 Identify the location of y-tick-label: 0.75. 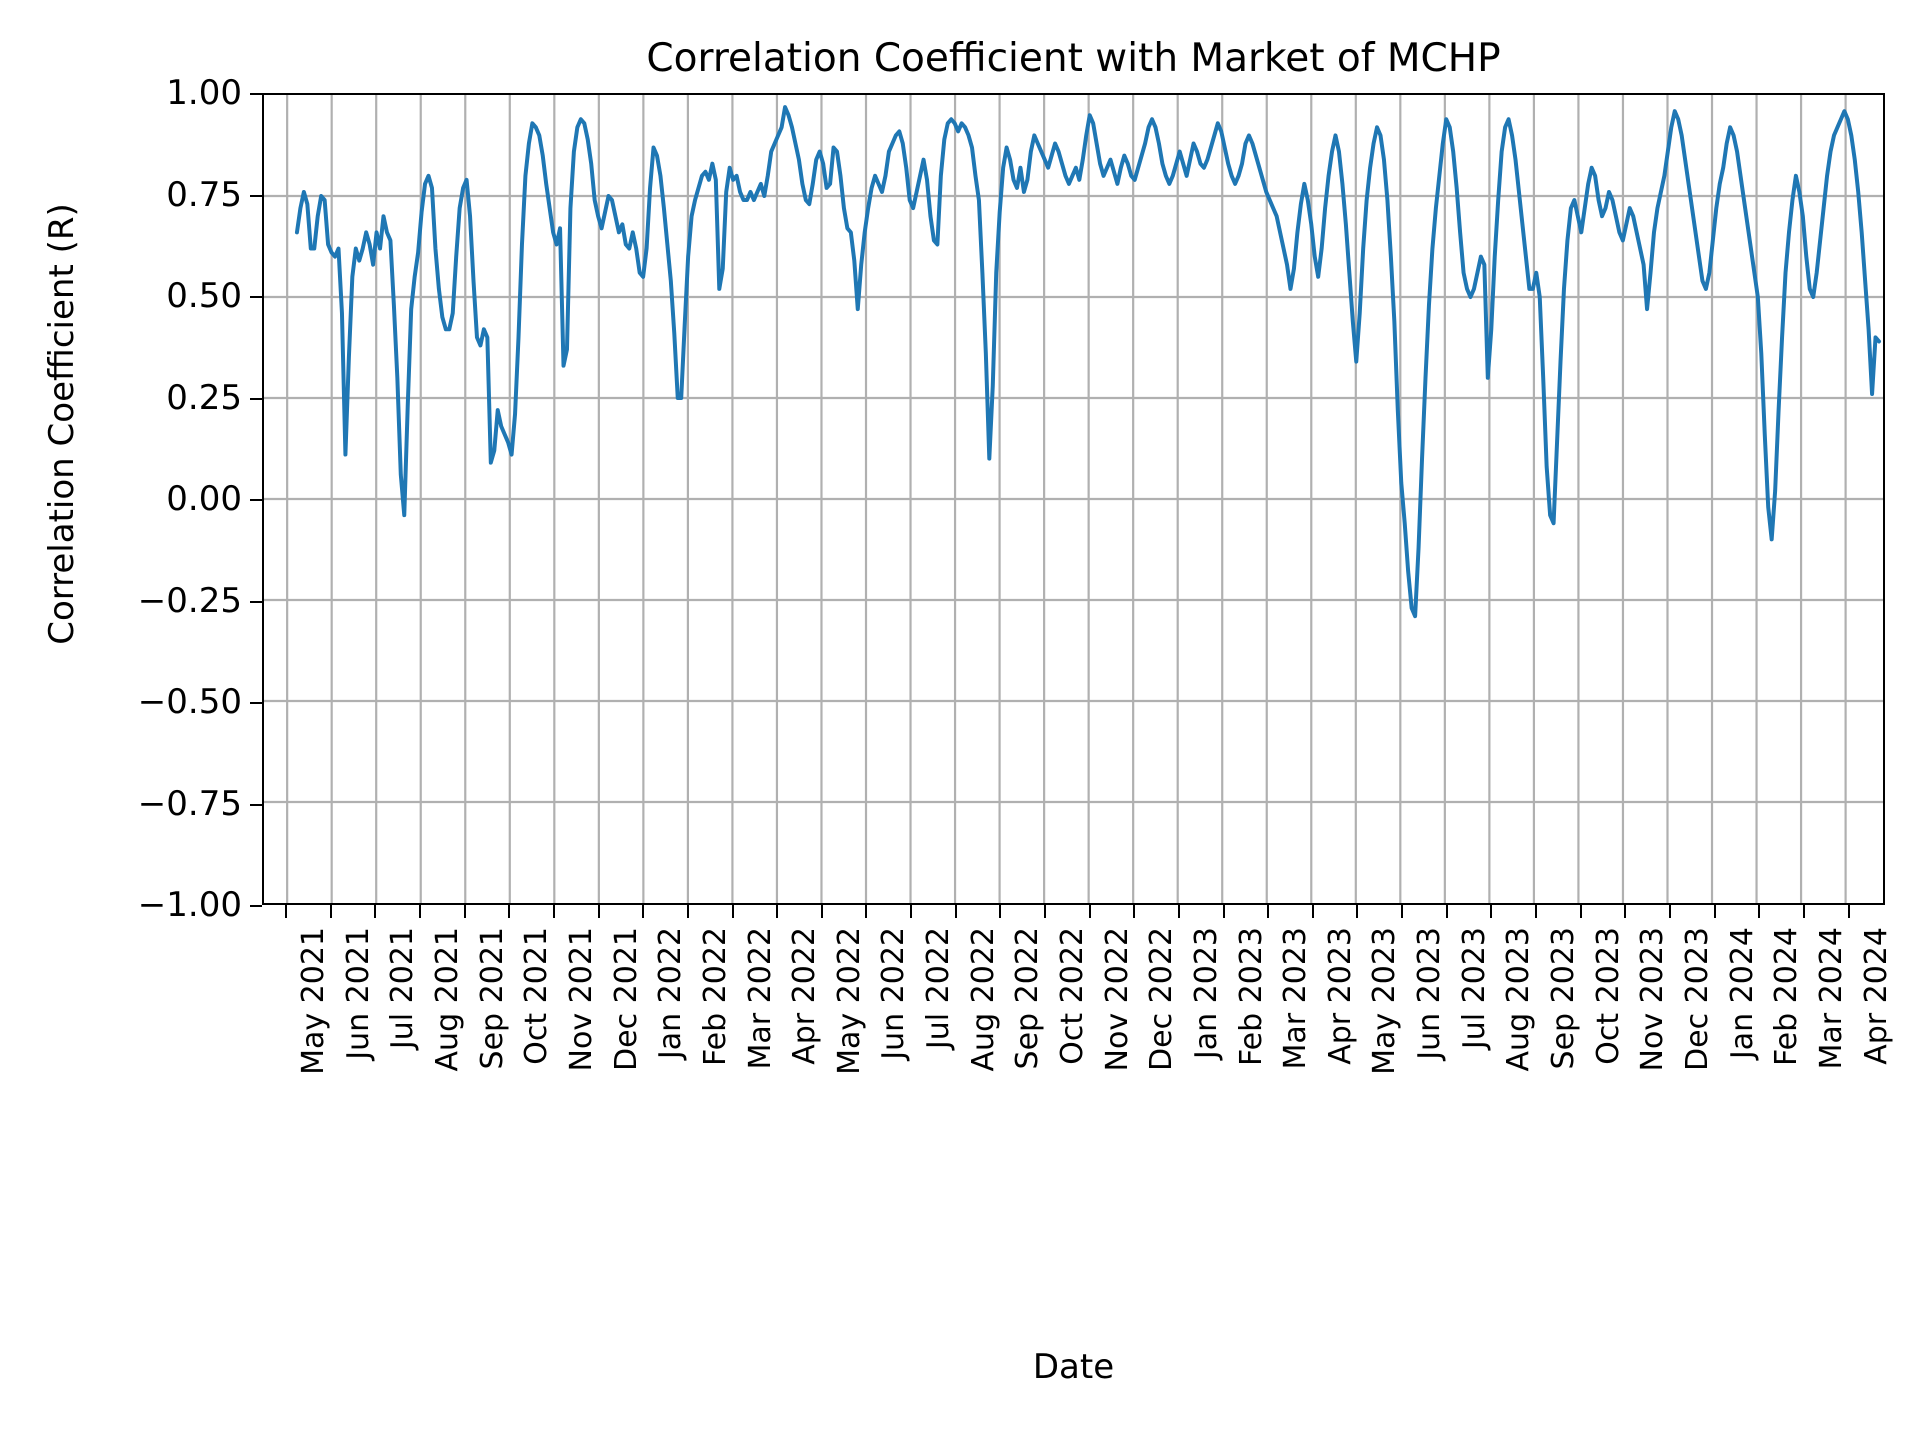
(204, 194).